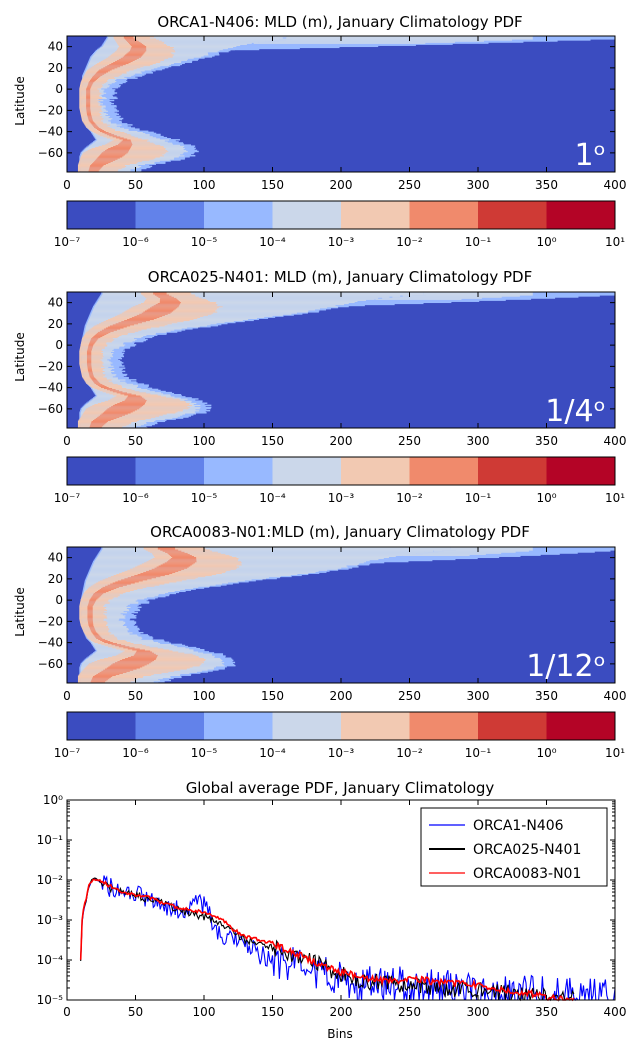 This screenshot has width=642, height=1050. I want to click on x-tick-label: 400, so click(615, 441).